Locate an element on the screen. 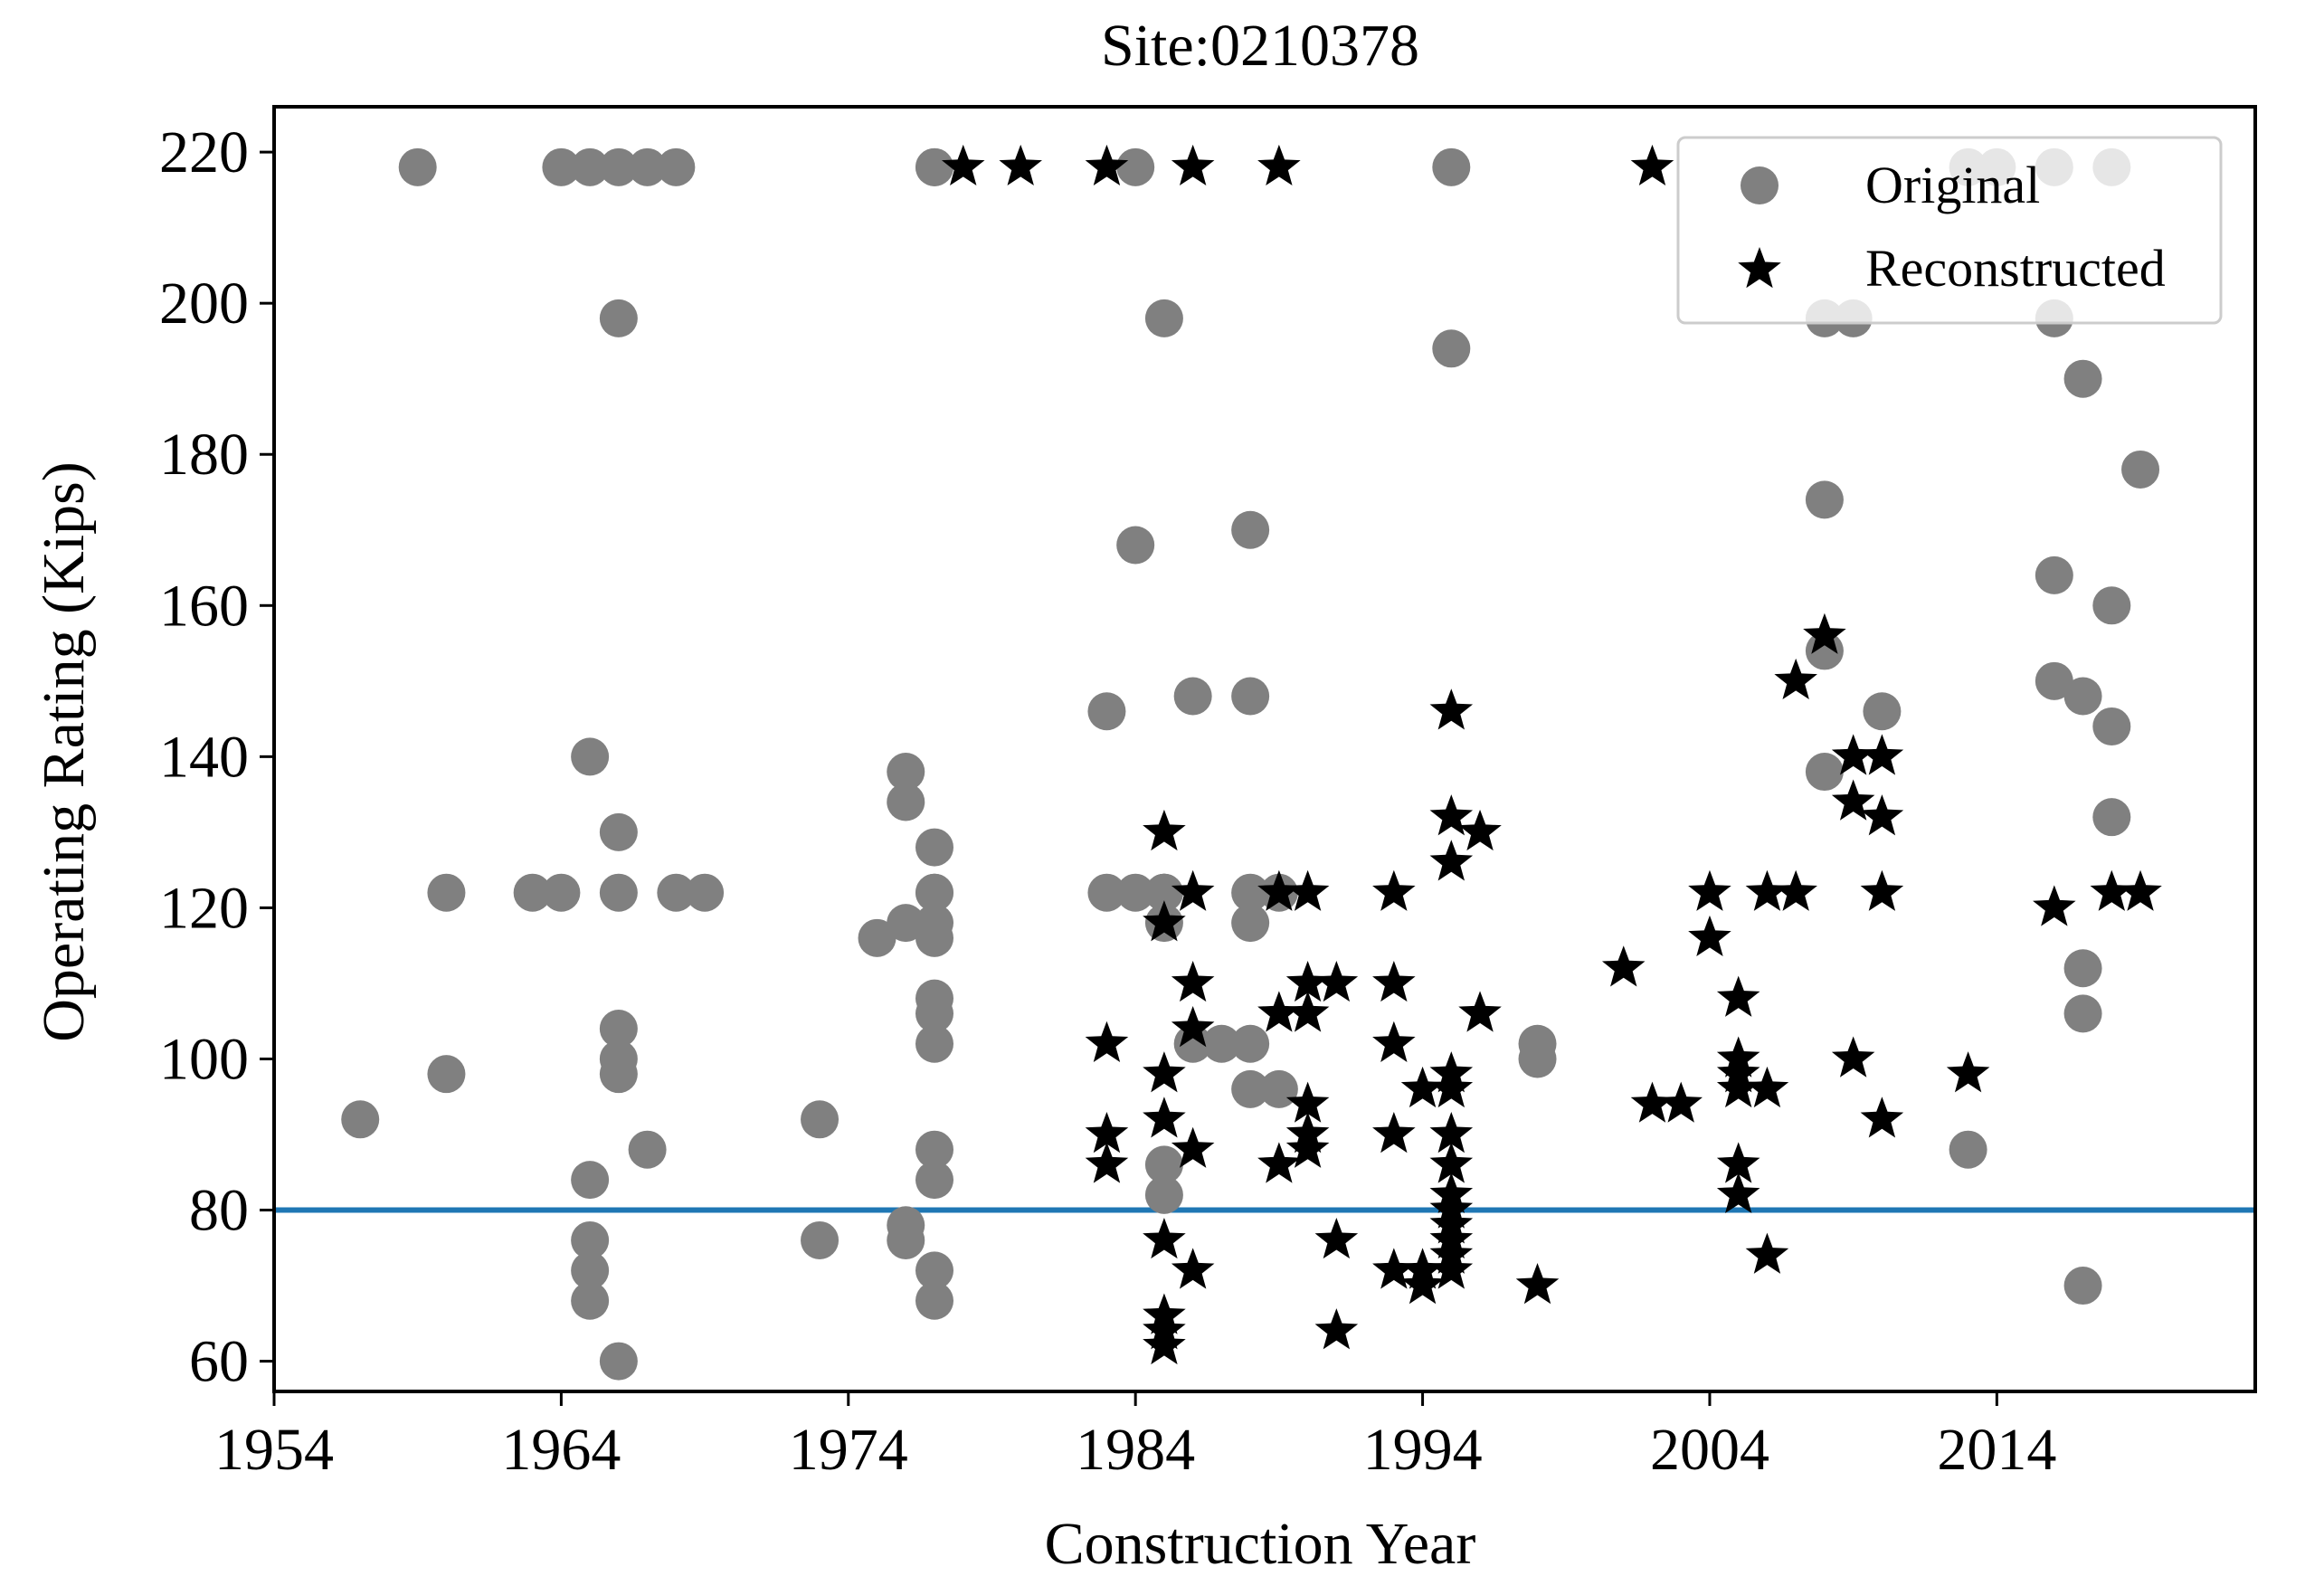  x-tick-label: 1964 is located at coordinates (561, 1450).